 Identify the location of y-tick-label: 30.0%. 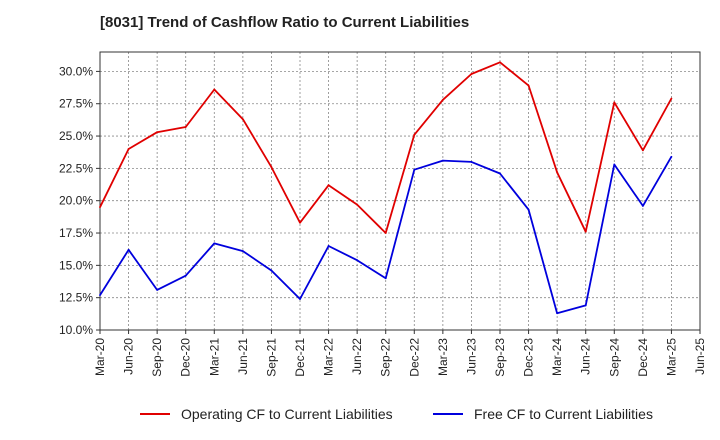
(76, 71).